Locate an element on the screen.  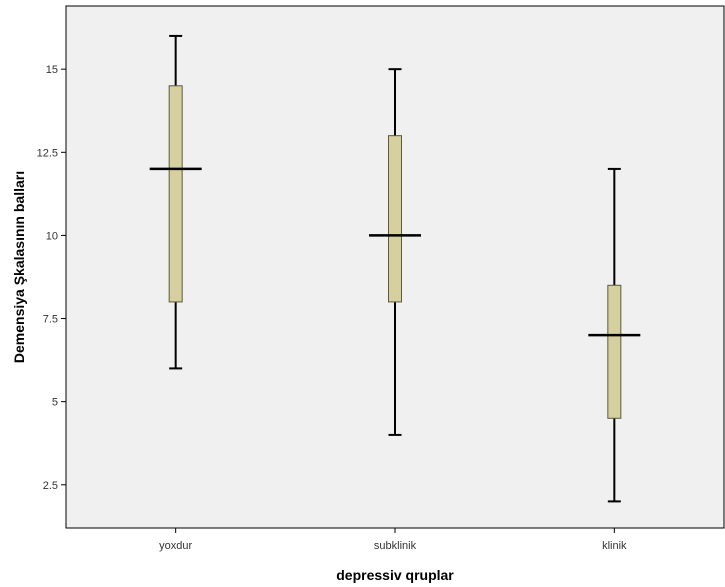
x-axis: yoxdur subklinik klinik is located at coordinates (393, 540).